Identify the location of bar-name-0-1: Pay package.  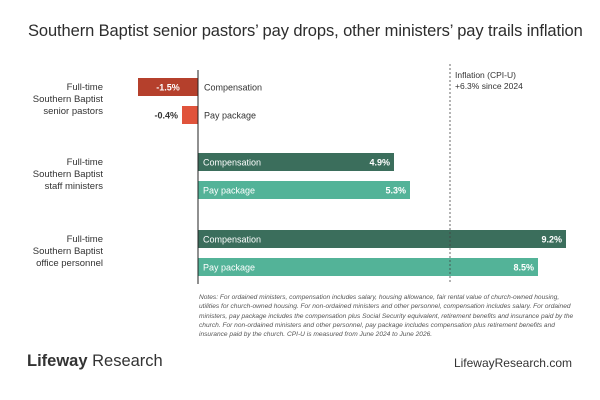
(230, 116).